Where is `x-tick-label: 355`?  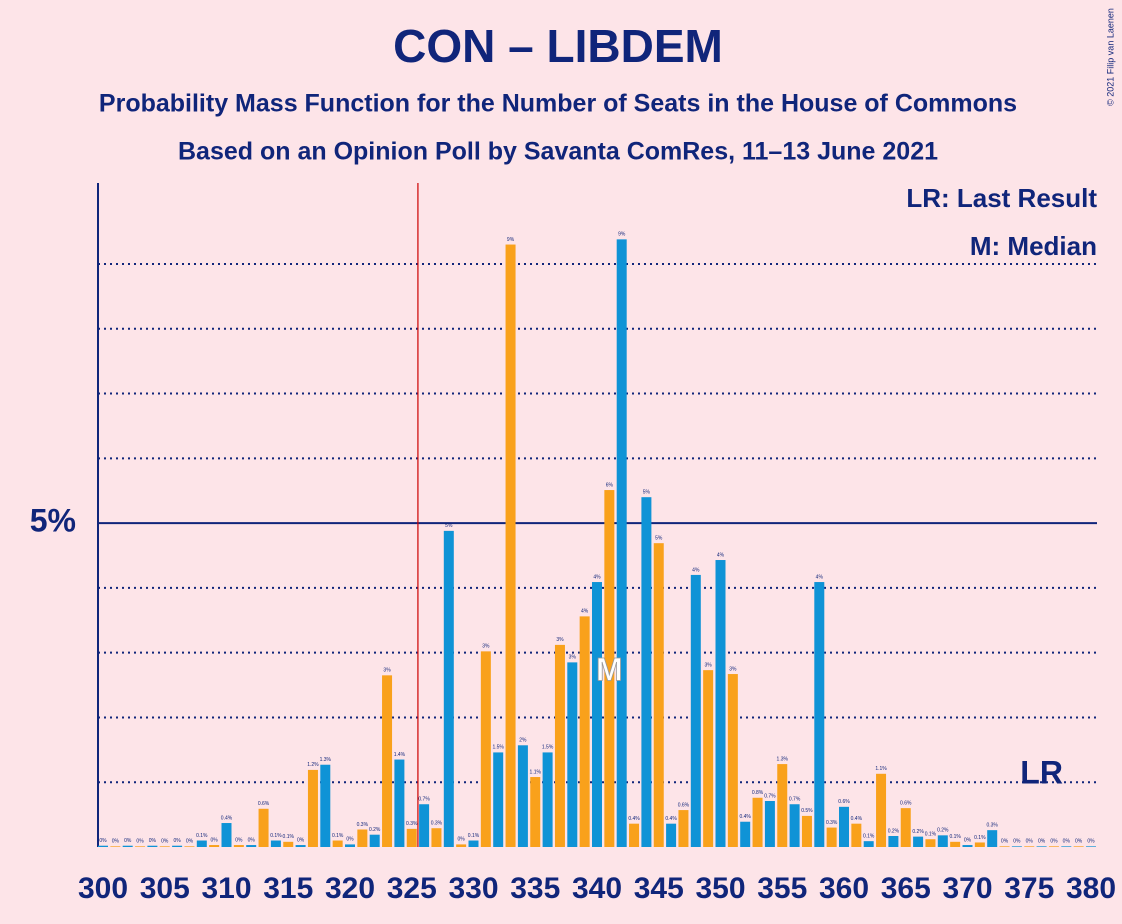
x-tick-label: 355 is located at coordinates (782, 888).